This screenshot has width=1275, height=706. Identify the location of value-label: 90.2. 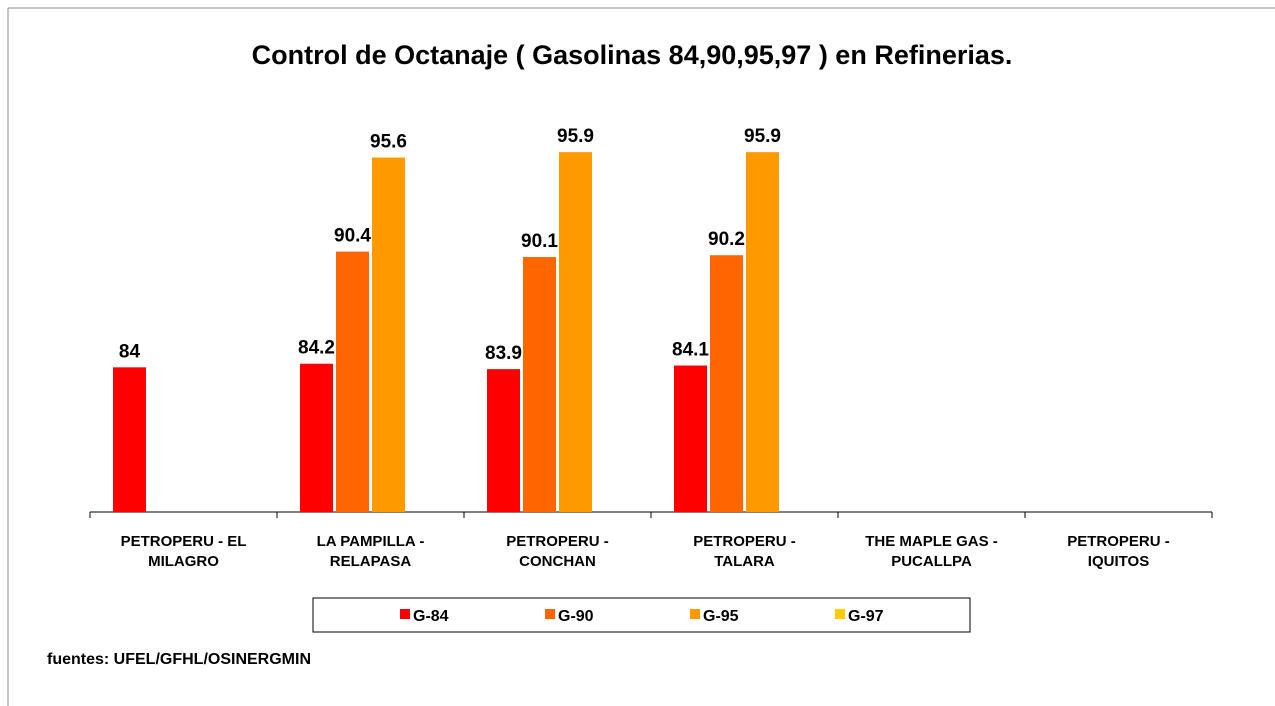
(726, 239).